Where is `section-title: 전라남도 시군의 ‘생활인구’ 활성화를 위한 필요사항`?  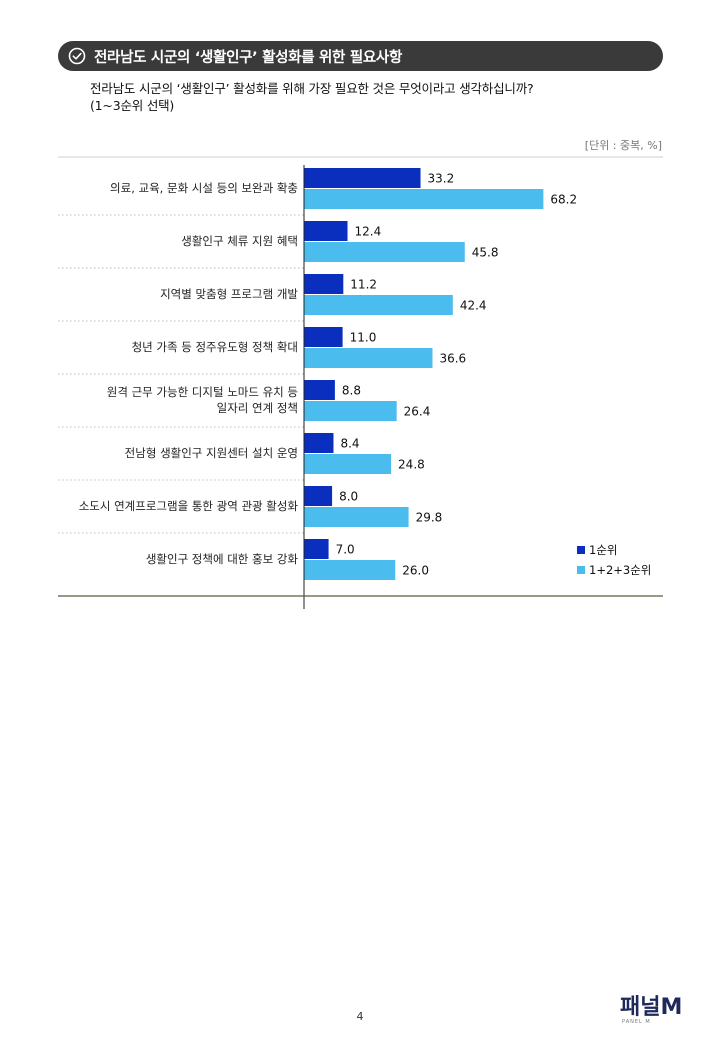
section-title: 전라남도 시군의 ‘생활인구’ 활성화를 위한 필요사항 is located at coordinates (248, 57).